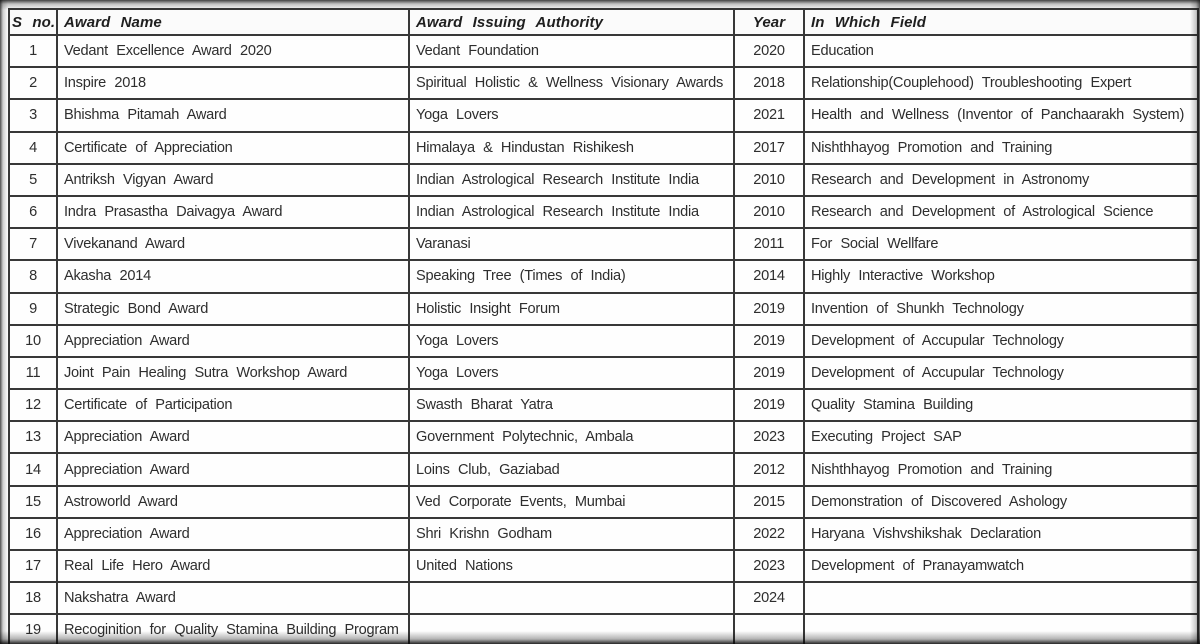 The width and height of the screenshot is (1200, 644). What do you see at coordinates (33, 244) in the screenshot?
I see `cell-sno: 7` at bounding box center [33, 244].